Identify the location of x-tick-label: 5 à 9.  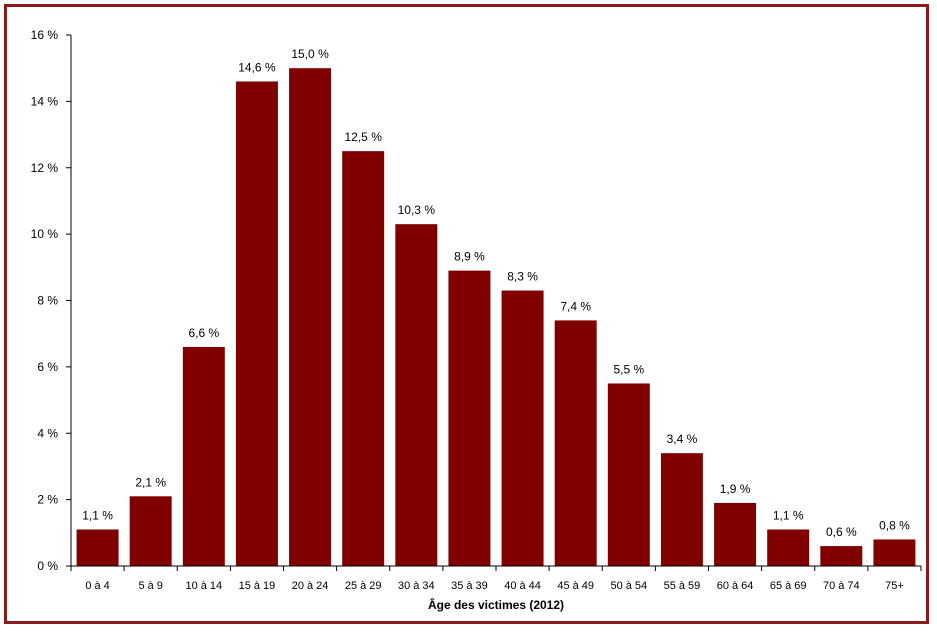
(150, 586).